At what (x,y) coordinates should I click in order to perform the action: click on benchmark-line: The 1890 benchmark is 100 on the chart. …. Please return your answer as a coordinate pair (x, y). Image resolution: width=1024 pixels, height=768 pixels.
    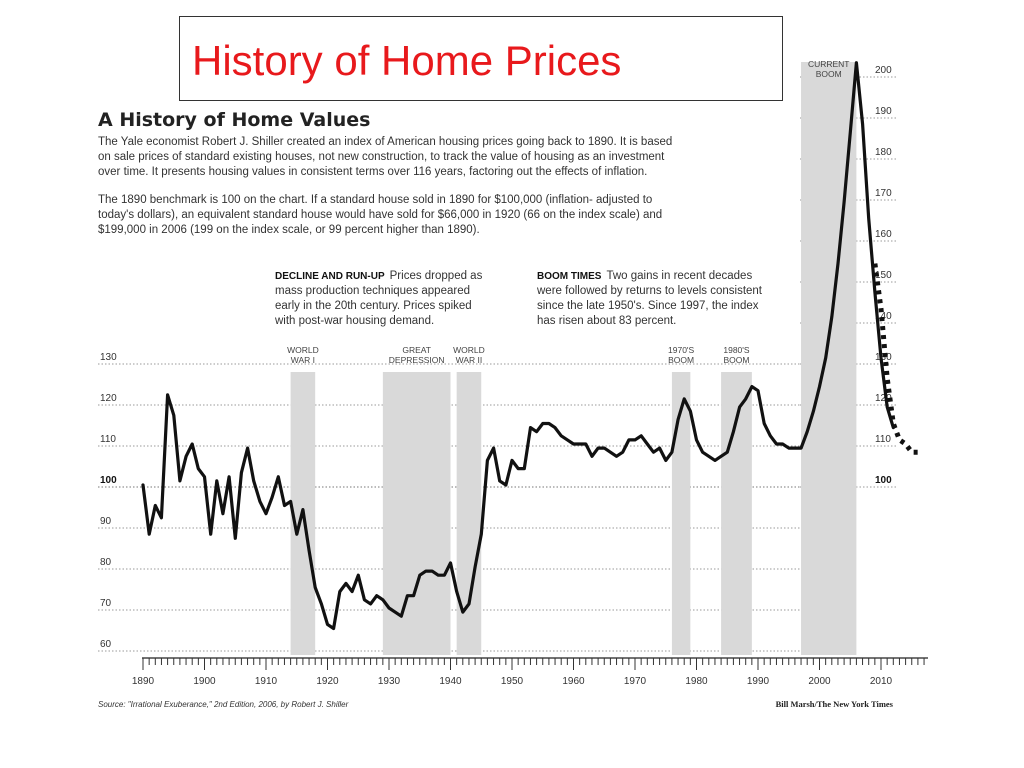
    Looking at the image, I should click on (375, 200).